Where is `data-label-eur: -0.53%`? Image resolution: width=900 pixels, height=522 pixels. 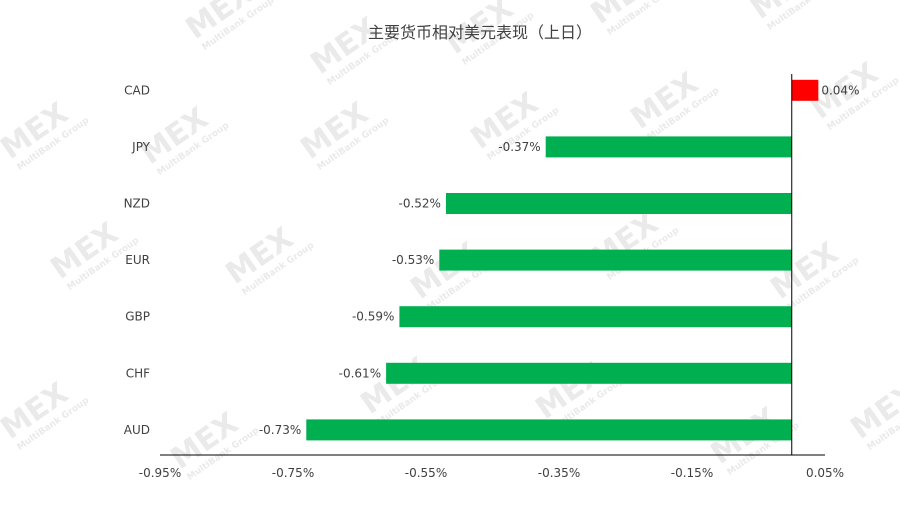 data-label-eur: -0.53% is located at coordinates (413, 260).